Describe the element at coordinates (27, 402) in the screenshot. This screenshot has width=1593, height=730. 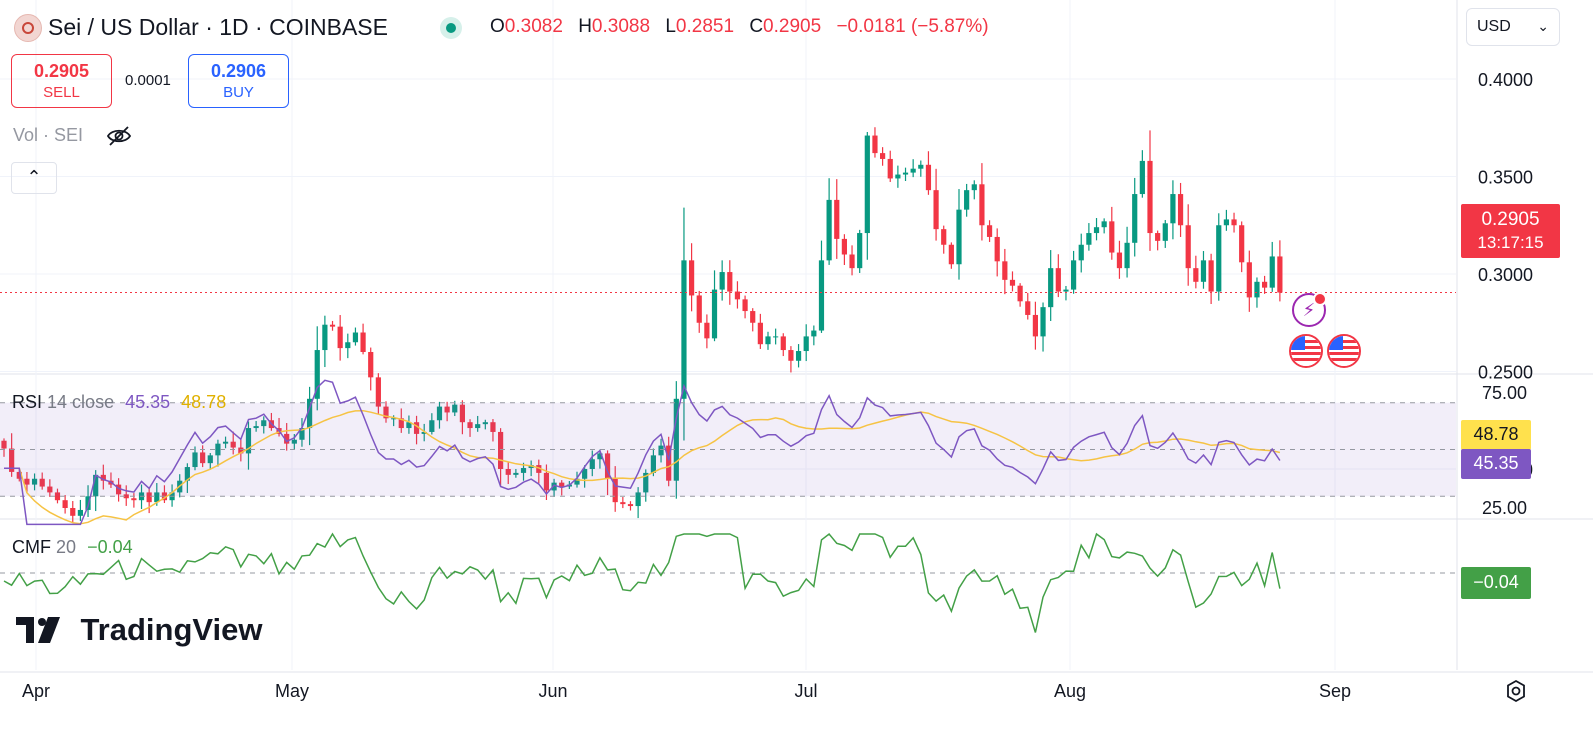
I see `rsi-name: RSI` at that location.